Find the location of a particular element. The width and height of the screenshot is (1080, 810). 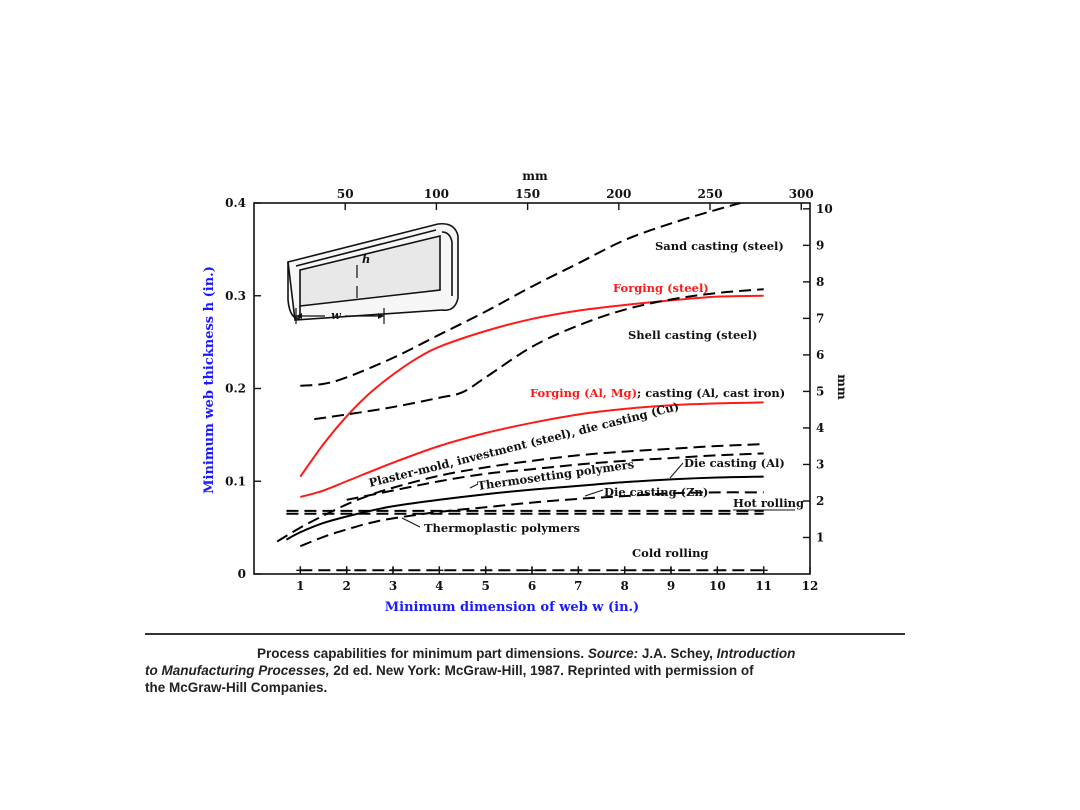

series-line-sand-casting-steel is located at coordinates (520, 294).